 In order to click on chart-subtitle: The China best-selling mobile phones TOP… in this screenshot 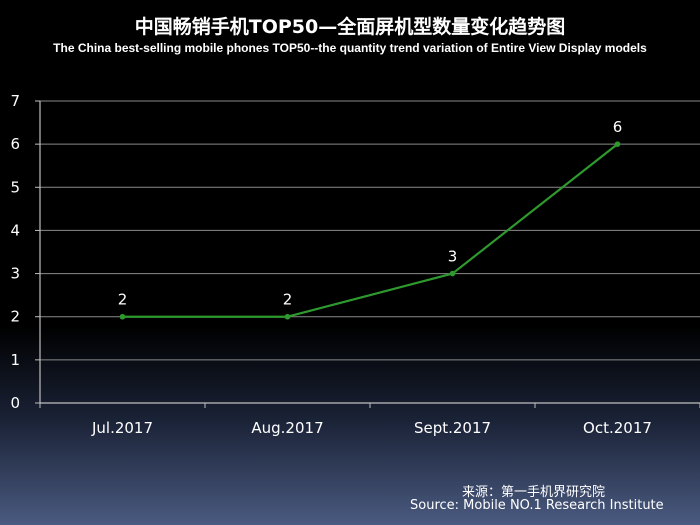, I will do `click(350, 48)`.